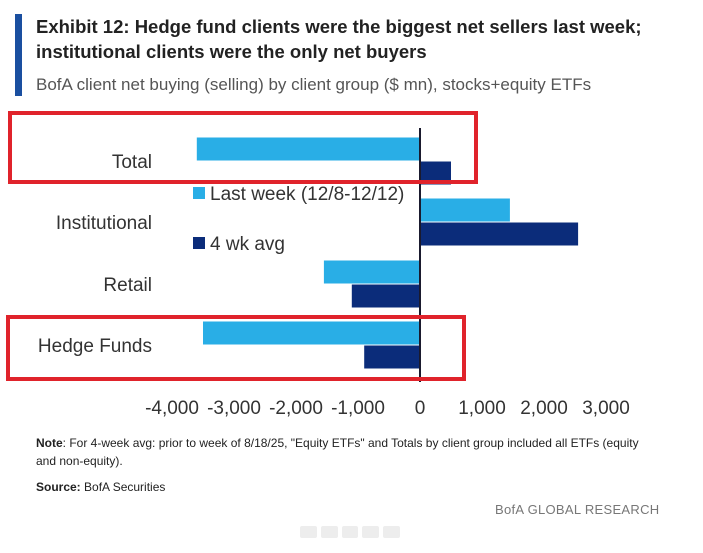  Describe the element at coordinates (606, 408) in the screenshot. I see `x-tick-label: 3,000` at that location.